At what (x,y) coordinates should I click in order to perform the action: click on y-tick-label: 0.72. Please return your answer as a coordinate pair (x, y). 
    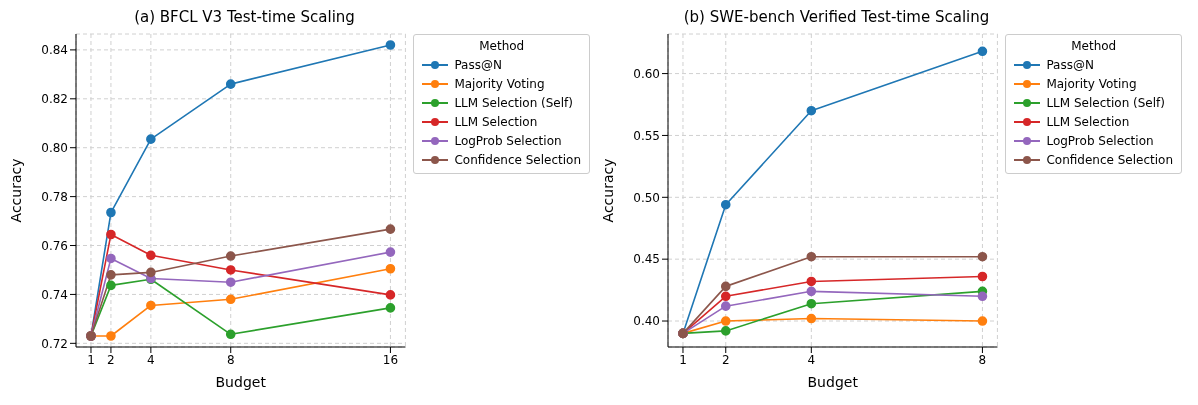
    Looking at the image, I should click on (54, 343).